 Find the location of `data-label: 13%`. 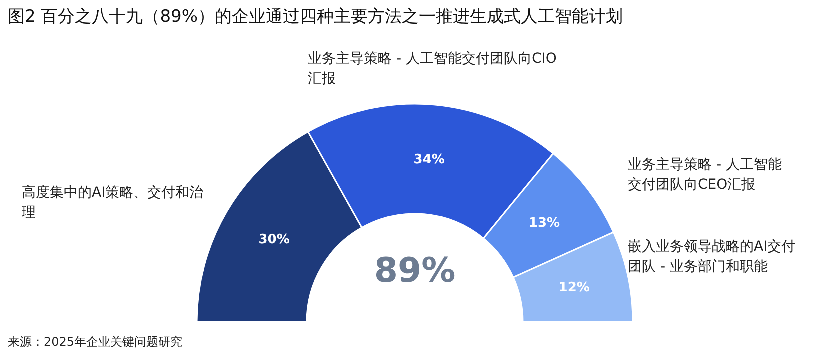

data-label: 13% is located at coordinates (544, 223).